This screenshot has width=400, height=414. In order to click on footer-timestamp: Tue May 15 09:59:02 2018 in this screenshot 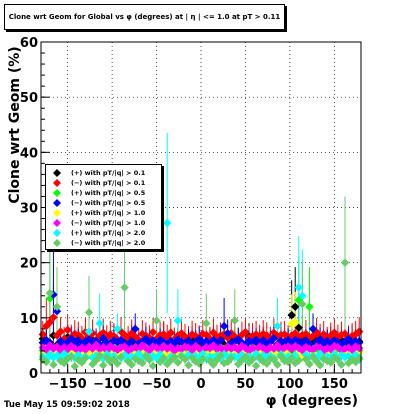, I will do `click(67, 405)`.